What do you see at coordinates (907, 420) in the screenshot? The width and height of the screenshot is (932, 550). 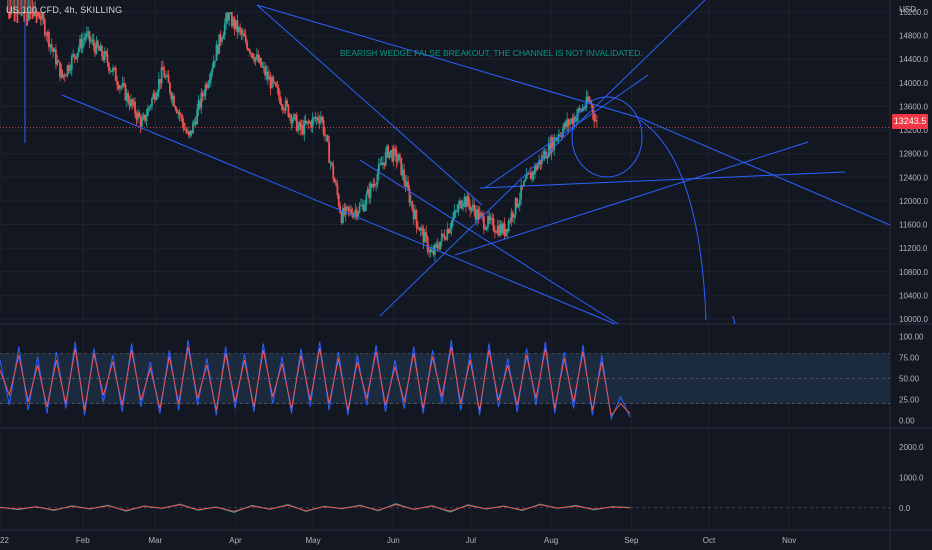 I see `stoch-y-label: 0.00` at bounding box center [907, 420].